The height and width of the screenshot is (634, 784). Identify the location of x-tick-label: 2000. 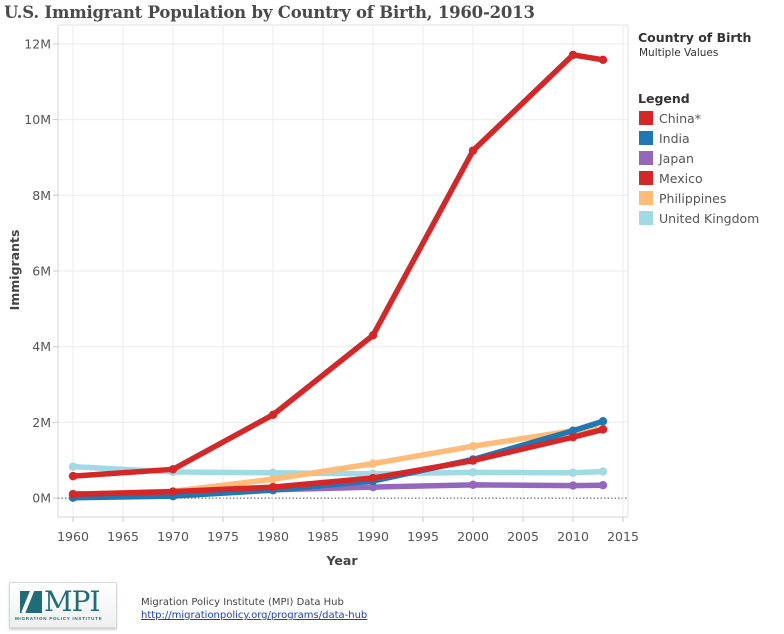
(473, 536).